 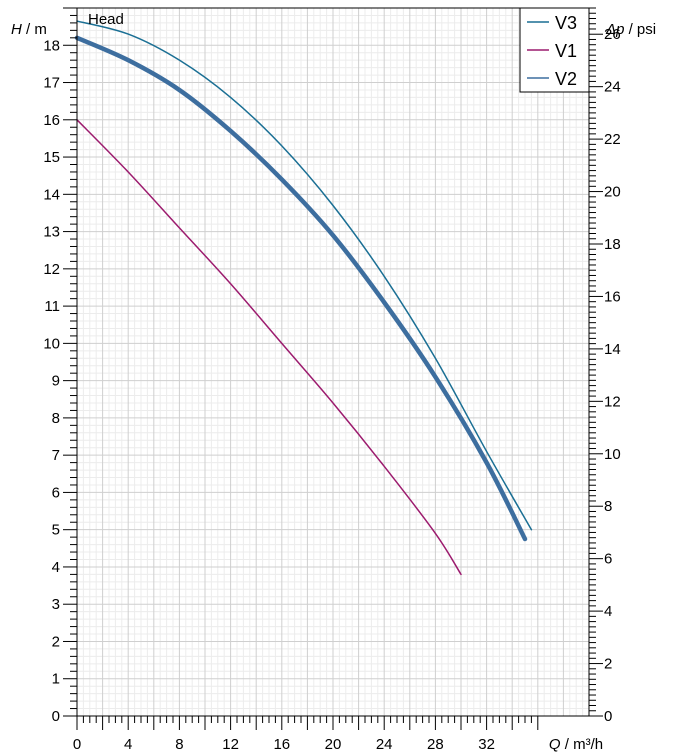 What do you see at coordinates (56, 381) in the screenshot?
I see `y-tick-label: 9` at bounding box center [56, 381].